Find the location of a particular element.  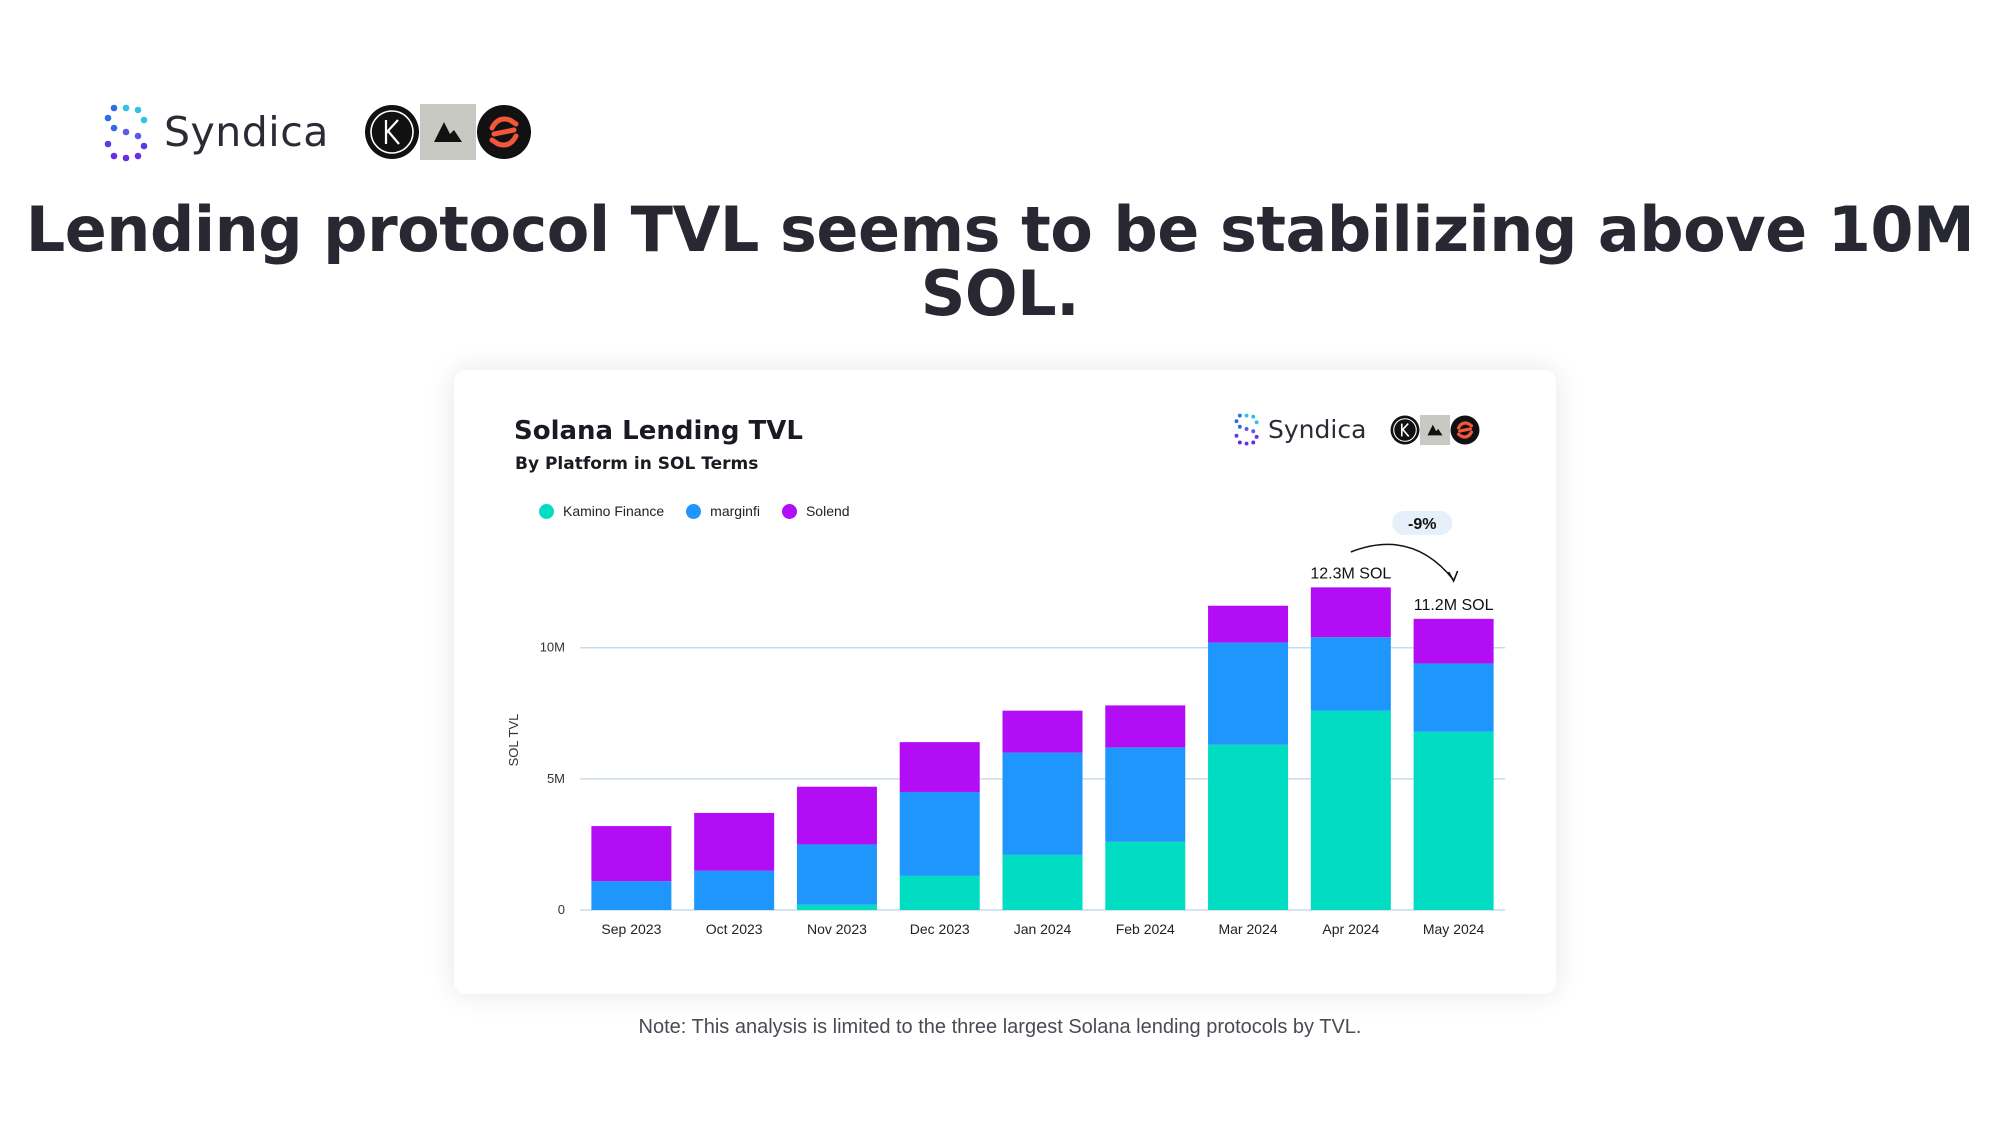

legend-item-solend: Solend is located at coordinates (815, 511).